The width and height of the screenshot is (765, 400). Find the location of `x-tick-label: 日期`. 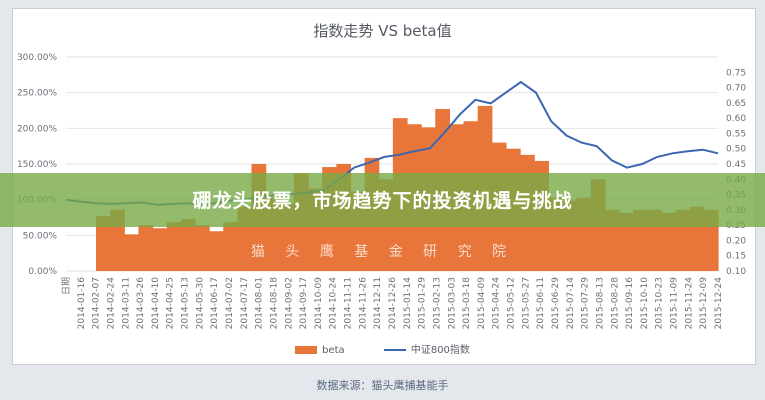

x-tick-label: 日期 is located at coordinates (66, 286).